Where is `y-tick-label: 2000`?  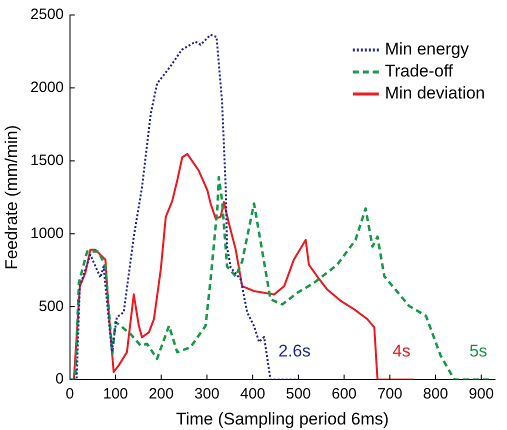 y-tick-label: 2000 is located at coordinates (47, 87).